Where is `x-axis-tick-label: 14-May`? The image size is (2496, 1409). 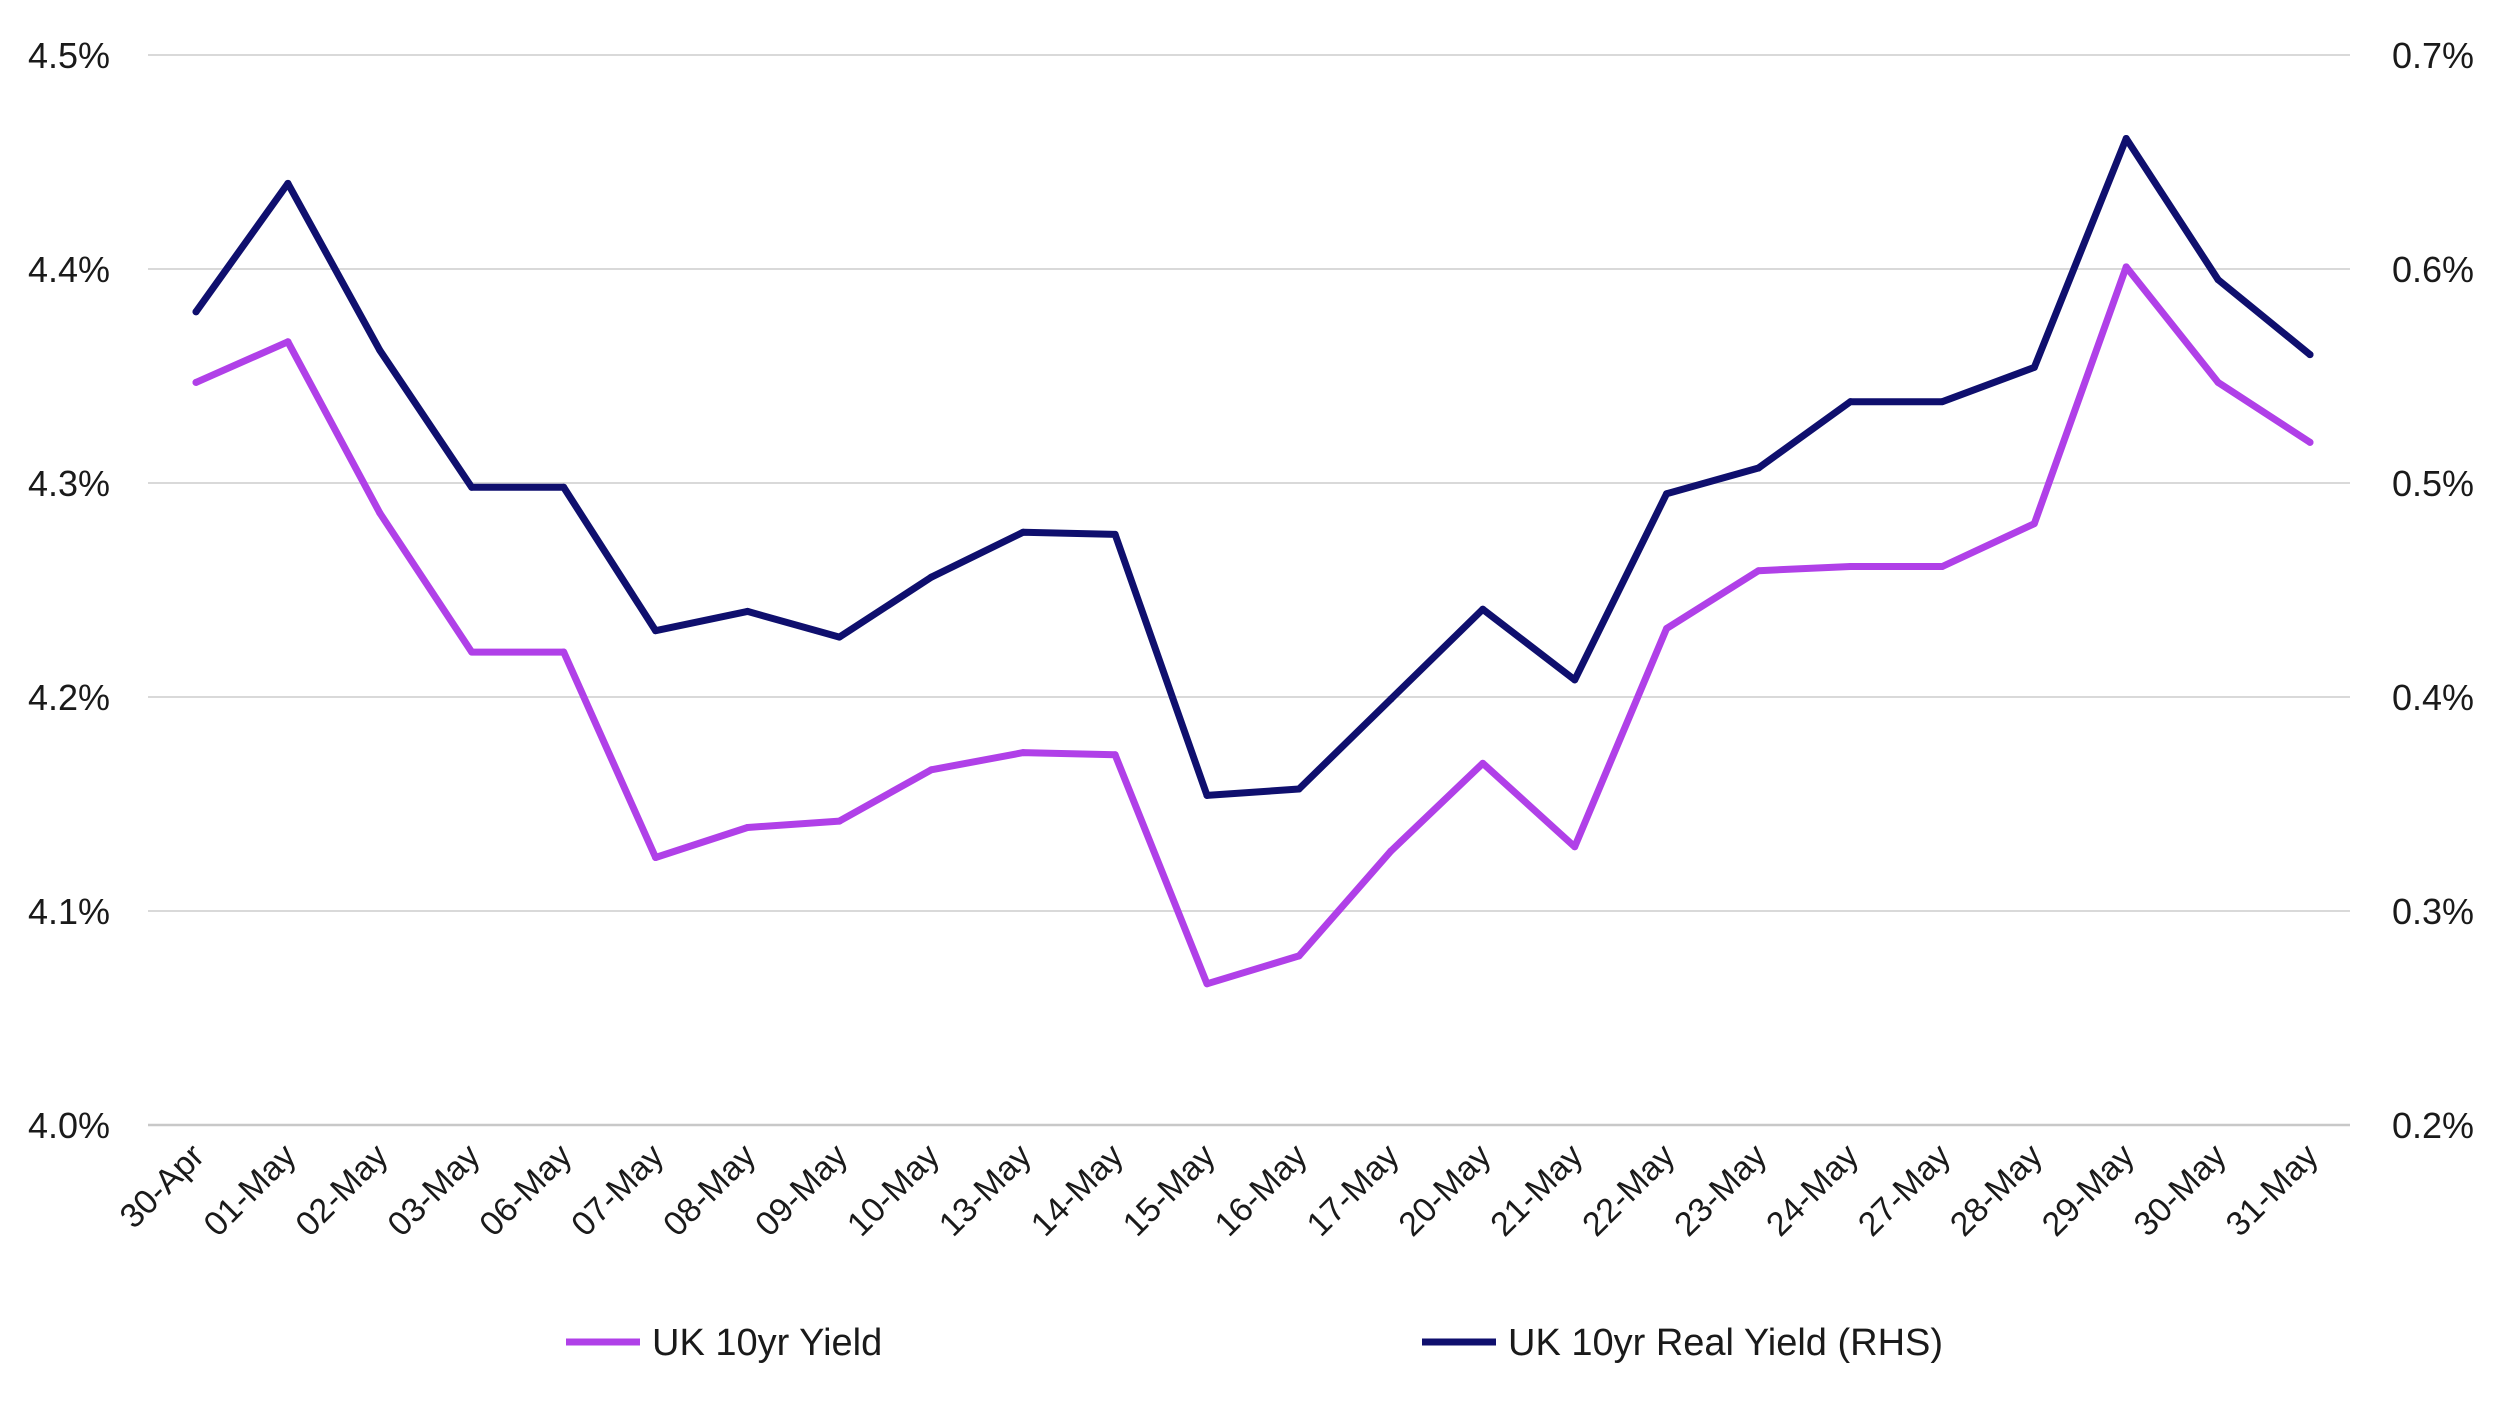
x-axis-tick-label: 14-May is located at coordinates (1077, 1190).